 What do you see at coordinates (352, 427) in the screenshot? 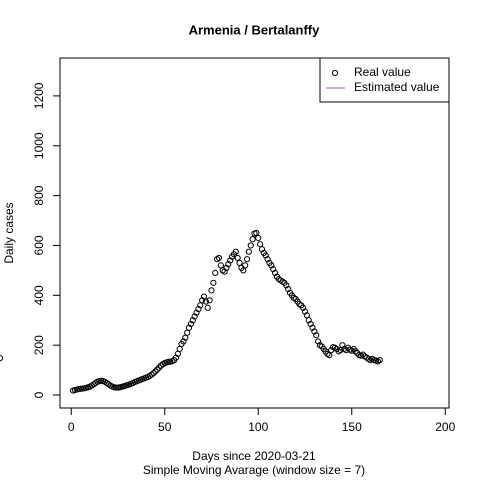
I see `x-tick-label: 150` at bounding box center [352, 427].